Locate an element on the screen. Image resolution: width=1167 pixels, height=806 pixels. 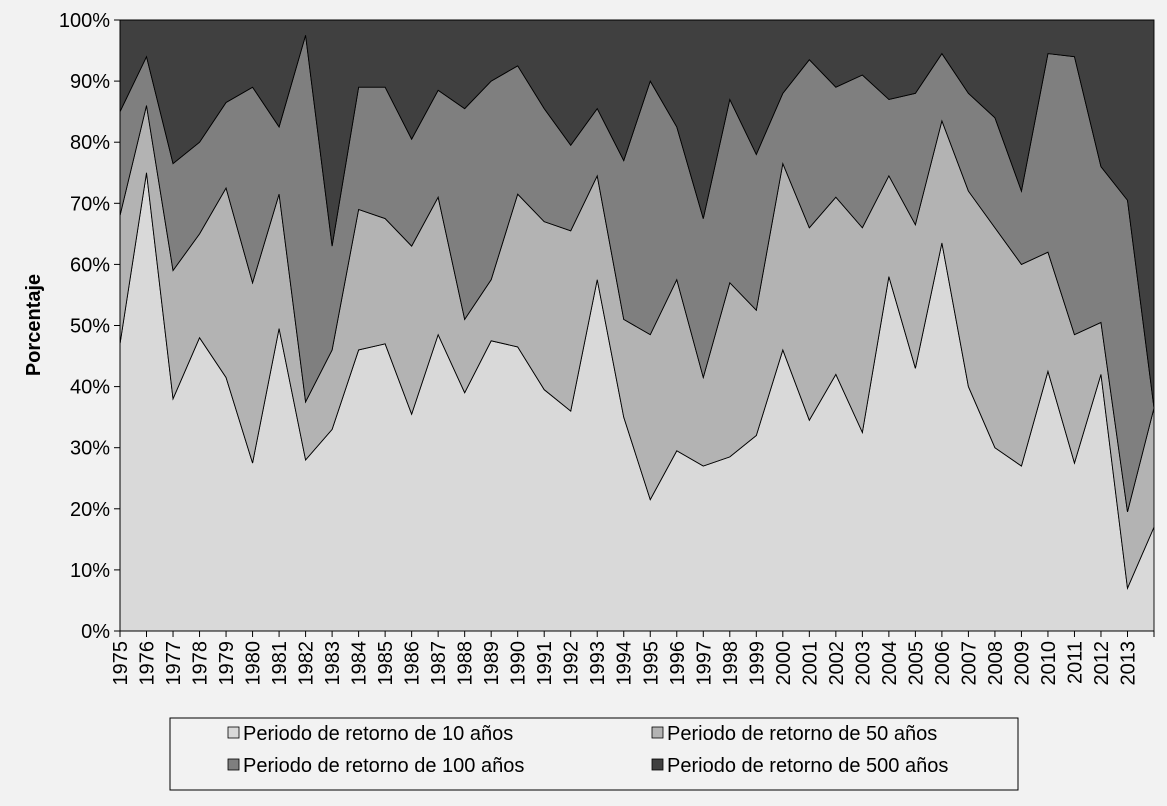
legend-label-500: Periodo de retorno de 500 años is located at coordinates (807, 766).